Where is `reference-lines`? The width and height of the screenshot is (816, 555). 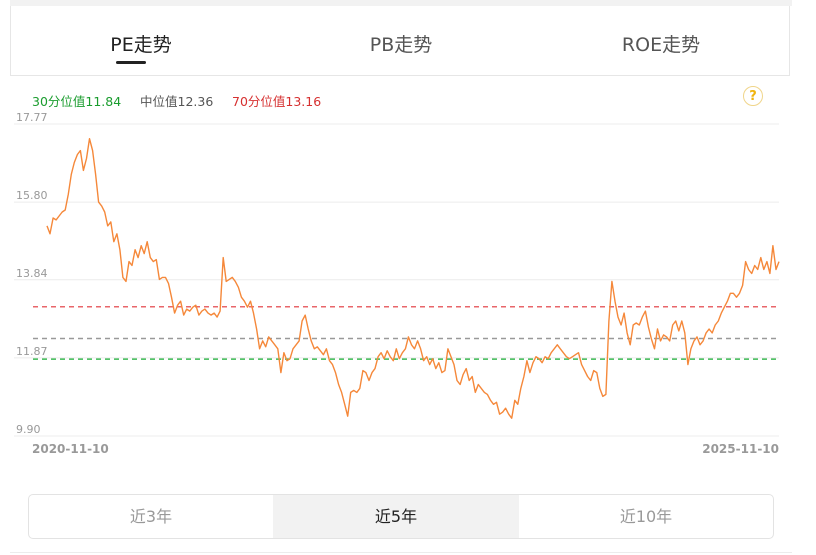 reference-lines is located at coordinates (406, 333).